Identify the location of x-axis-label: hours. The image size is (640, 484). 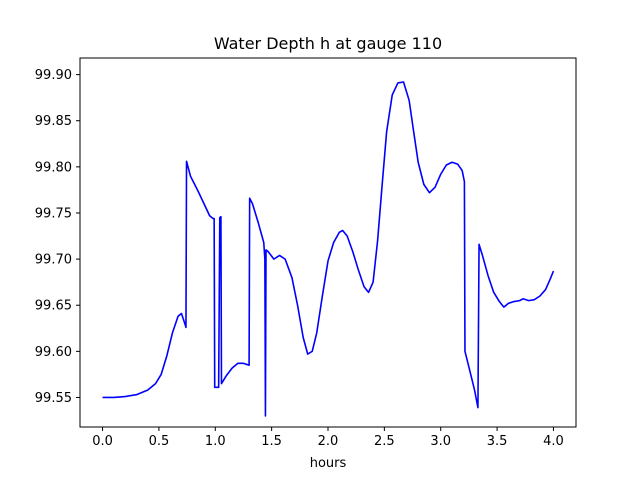
(328, 463).